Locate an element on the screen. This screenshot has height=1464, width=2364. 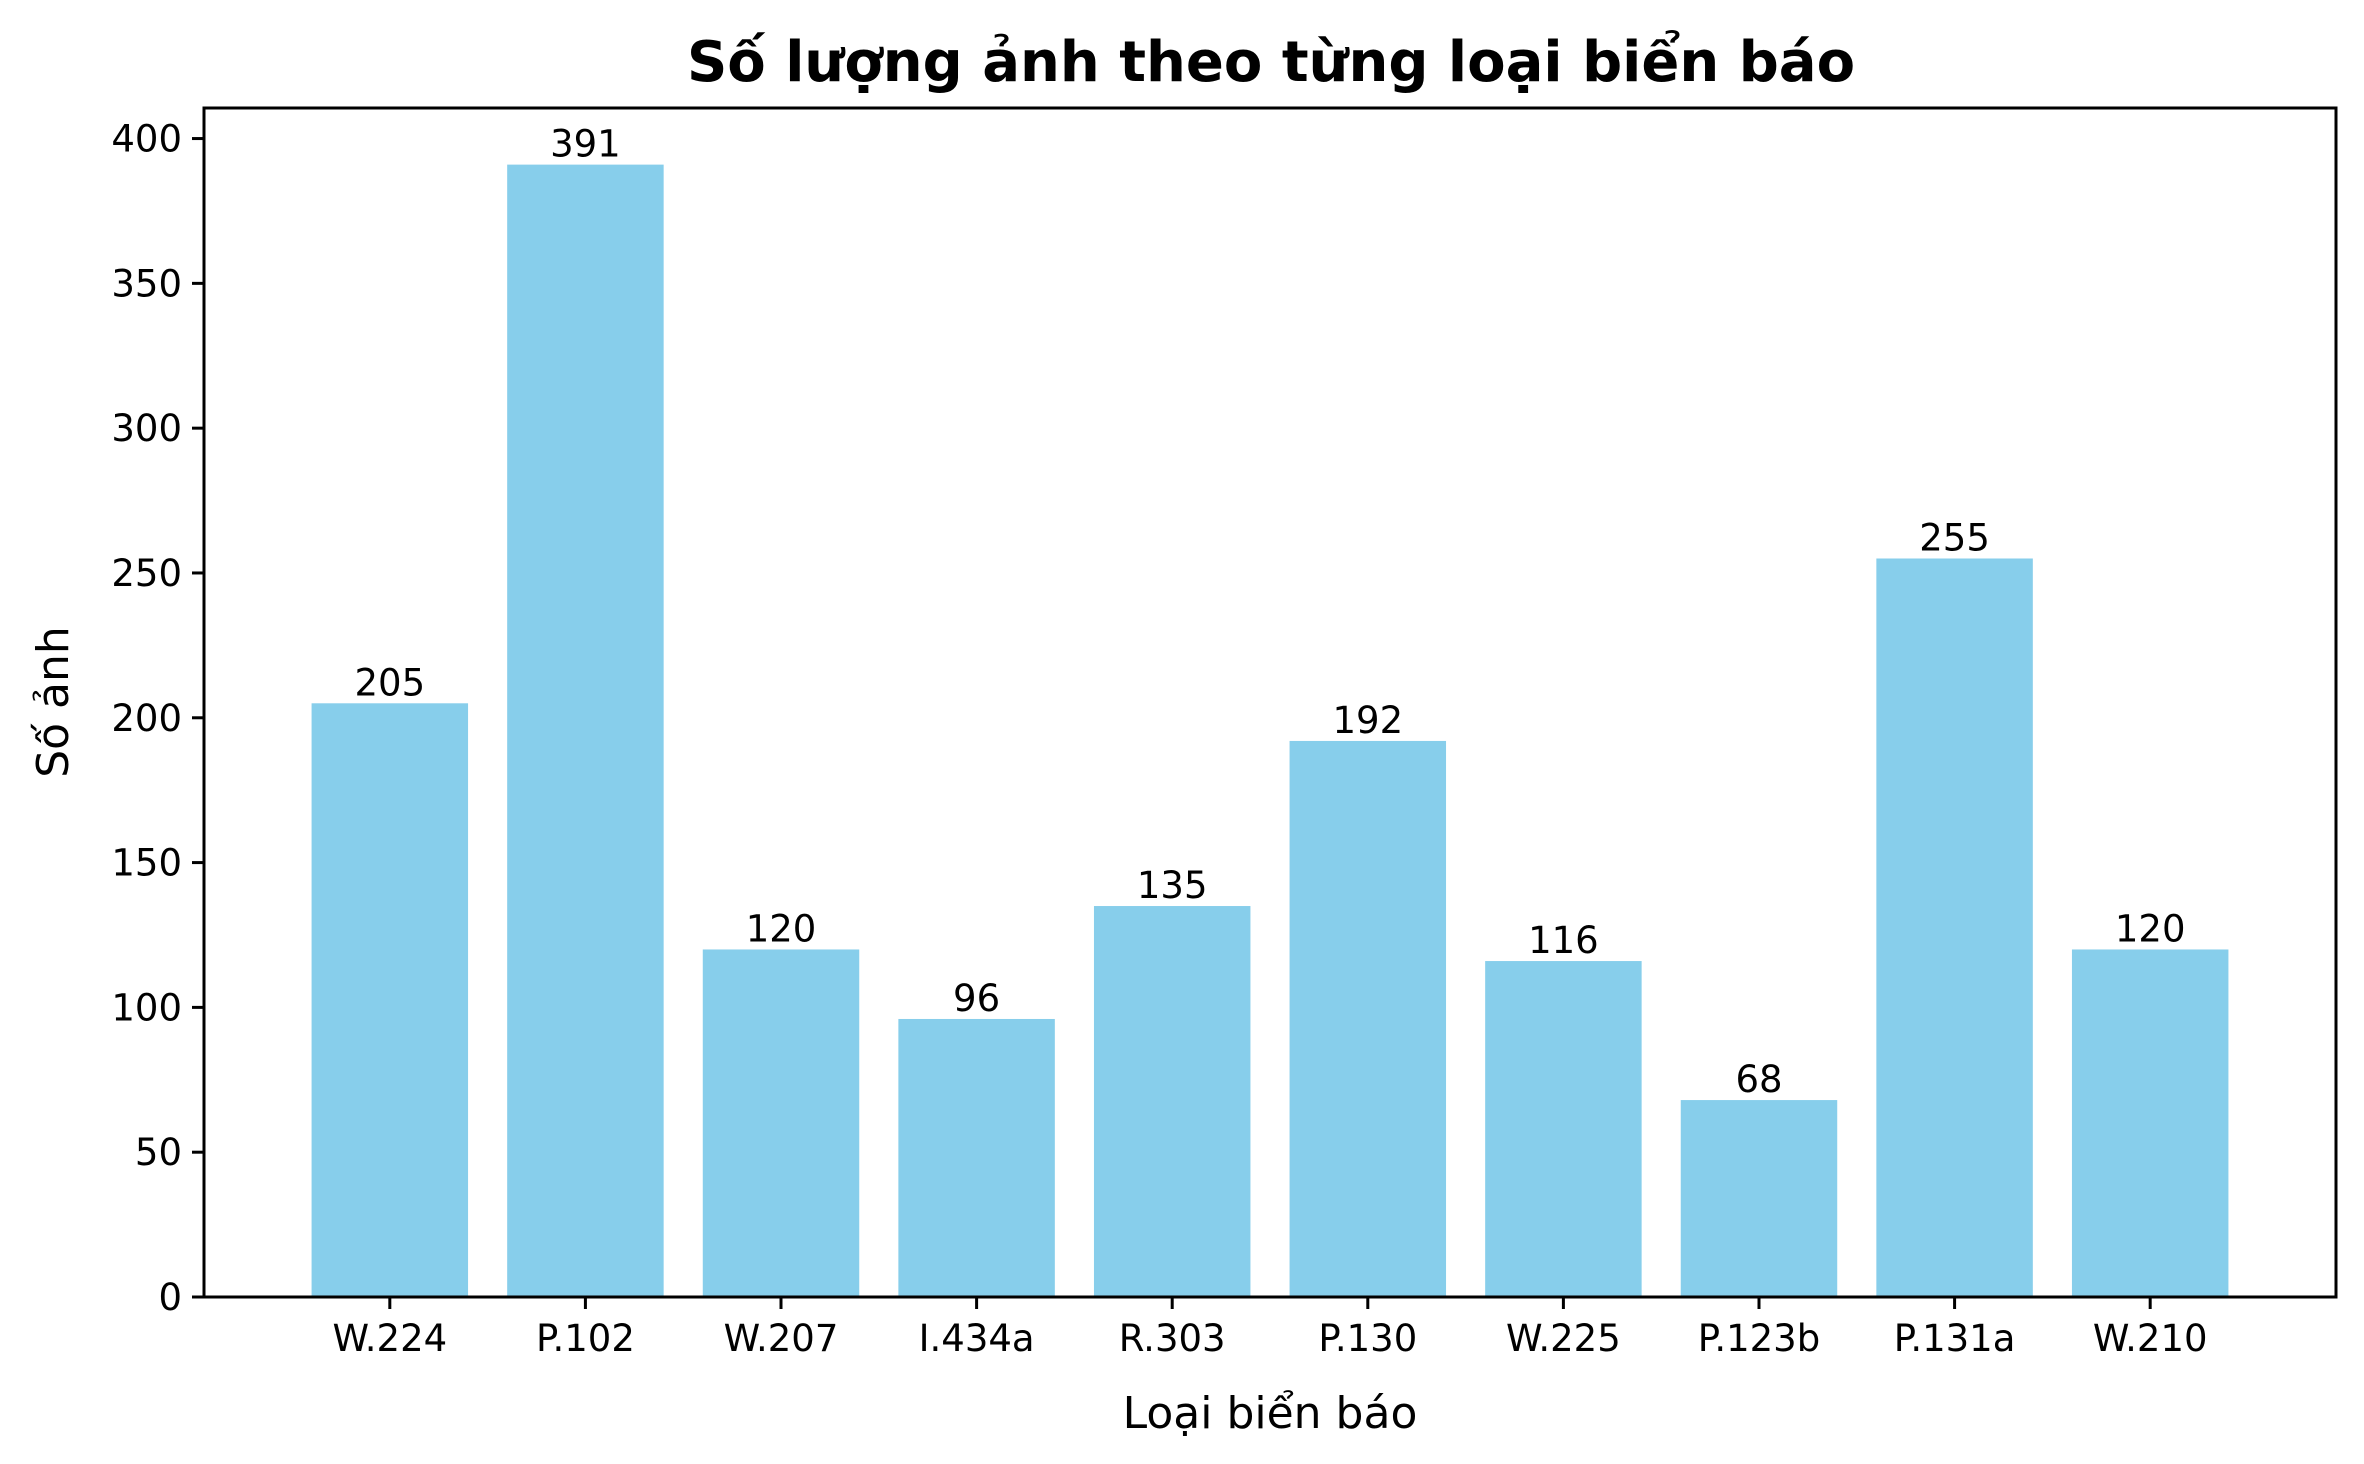
data-label-W.207: 120 is located at coordinates (781, 928).